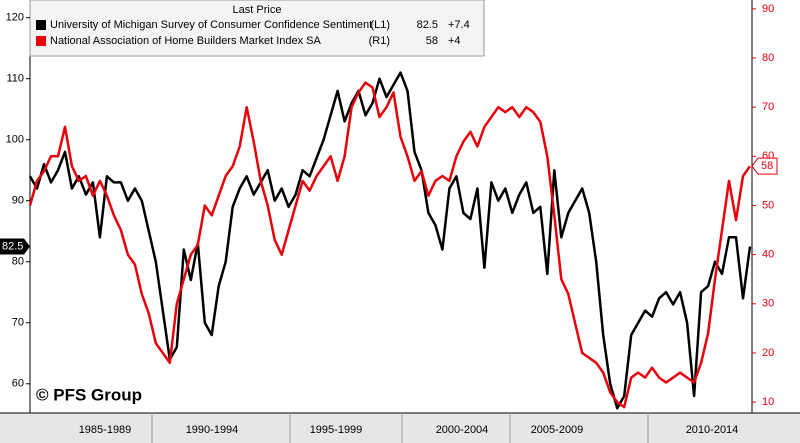  Describe the element at coordinates (12, 246) in the screenshot. I see `last-price-label: 82.5` at that location.